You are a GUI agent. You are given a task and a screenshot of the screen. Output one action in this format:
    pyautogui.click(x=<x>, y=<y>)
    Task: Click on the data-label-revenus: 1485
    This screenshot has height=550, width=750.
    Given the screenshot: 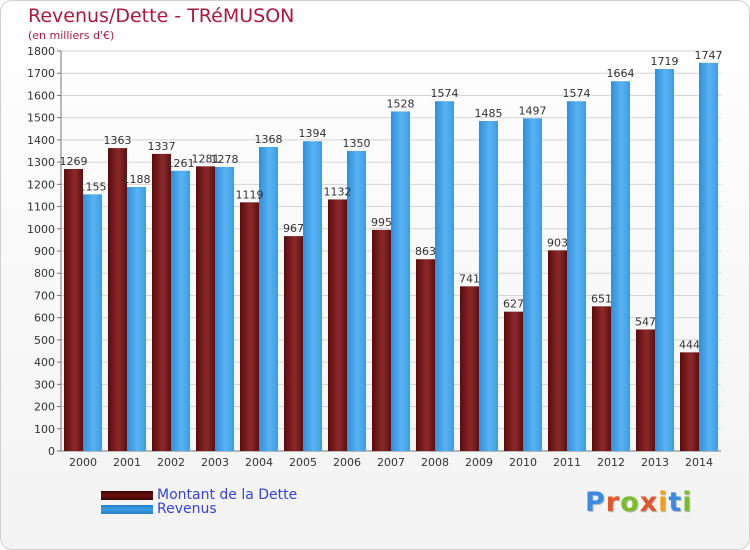 What is the action you would take?
    pyautogui.click(x=489, y=113)
    